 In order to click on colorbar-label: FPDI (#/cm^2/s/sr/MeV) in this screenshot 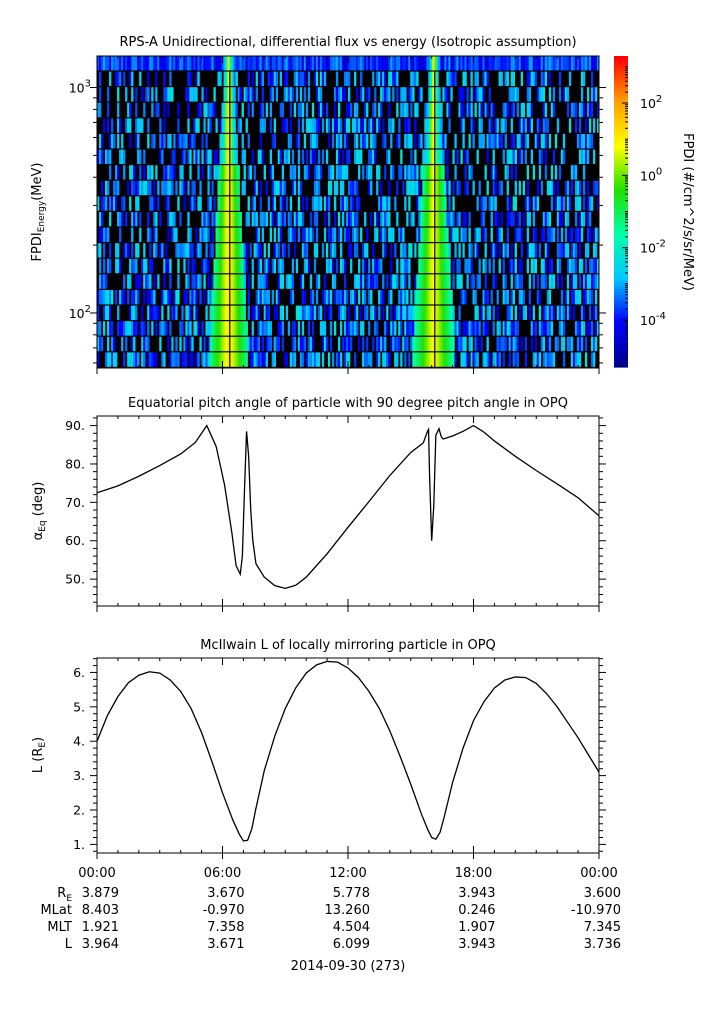, I will do `click(687, 212)`.